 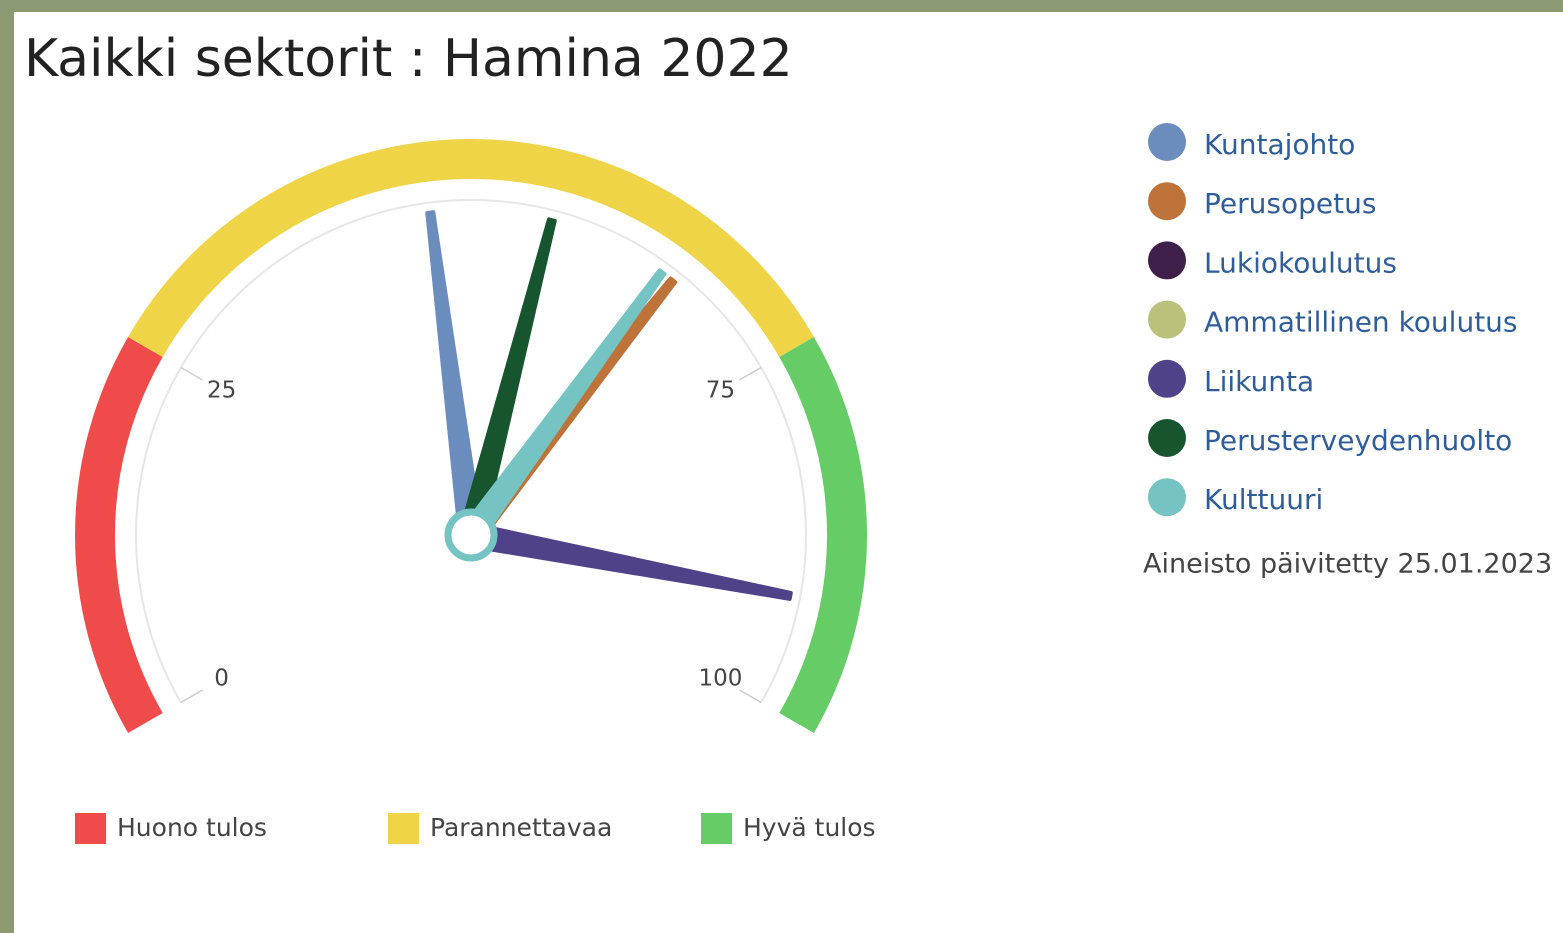 What do you see at coordinates (471, 535) in the screenshot?
I see `pivot` at bounding box center [471, 535].